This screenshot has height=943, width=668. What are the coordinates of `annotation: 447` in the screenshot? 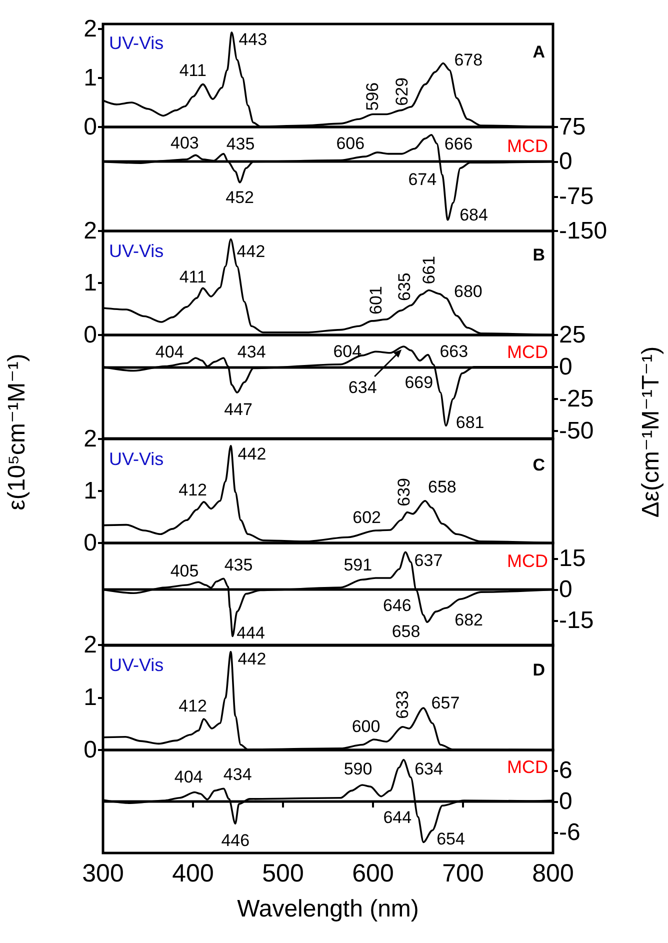 It's located at (238, 409).